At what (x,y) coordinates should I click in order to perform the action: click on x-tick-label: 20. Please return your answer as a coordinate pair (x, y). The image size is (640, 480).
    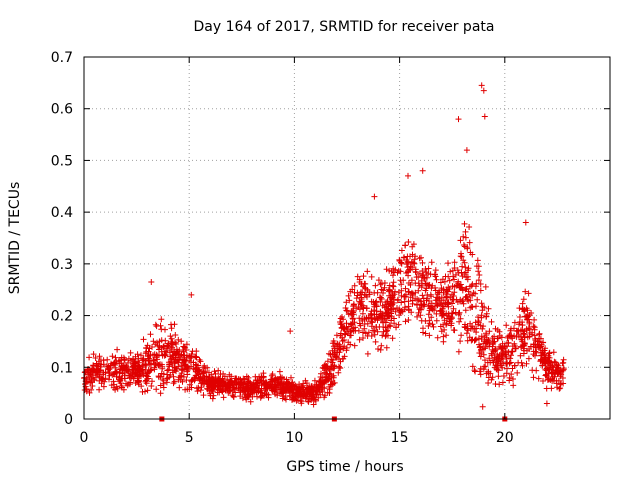
    Looking at the image, I should click on (505, 438).